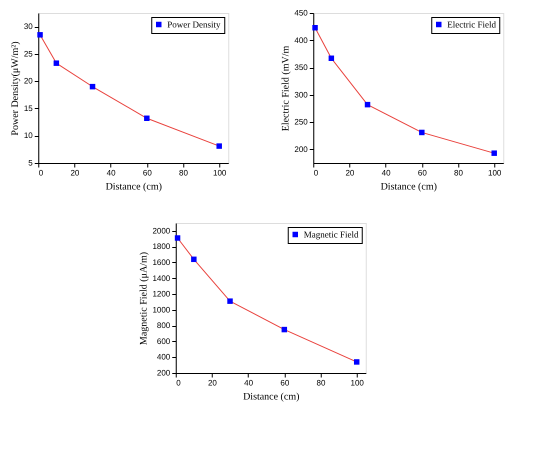 The image size is (551, 456). Describe the element at coordinates (194, 25) in the screenshot. I see `legend-label: Power Density` at that location.